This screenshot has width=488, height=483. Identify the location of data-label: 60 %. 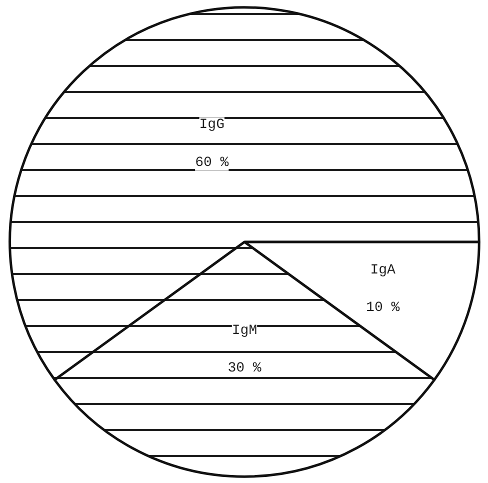
(212, 162).